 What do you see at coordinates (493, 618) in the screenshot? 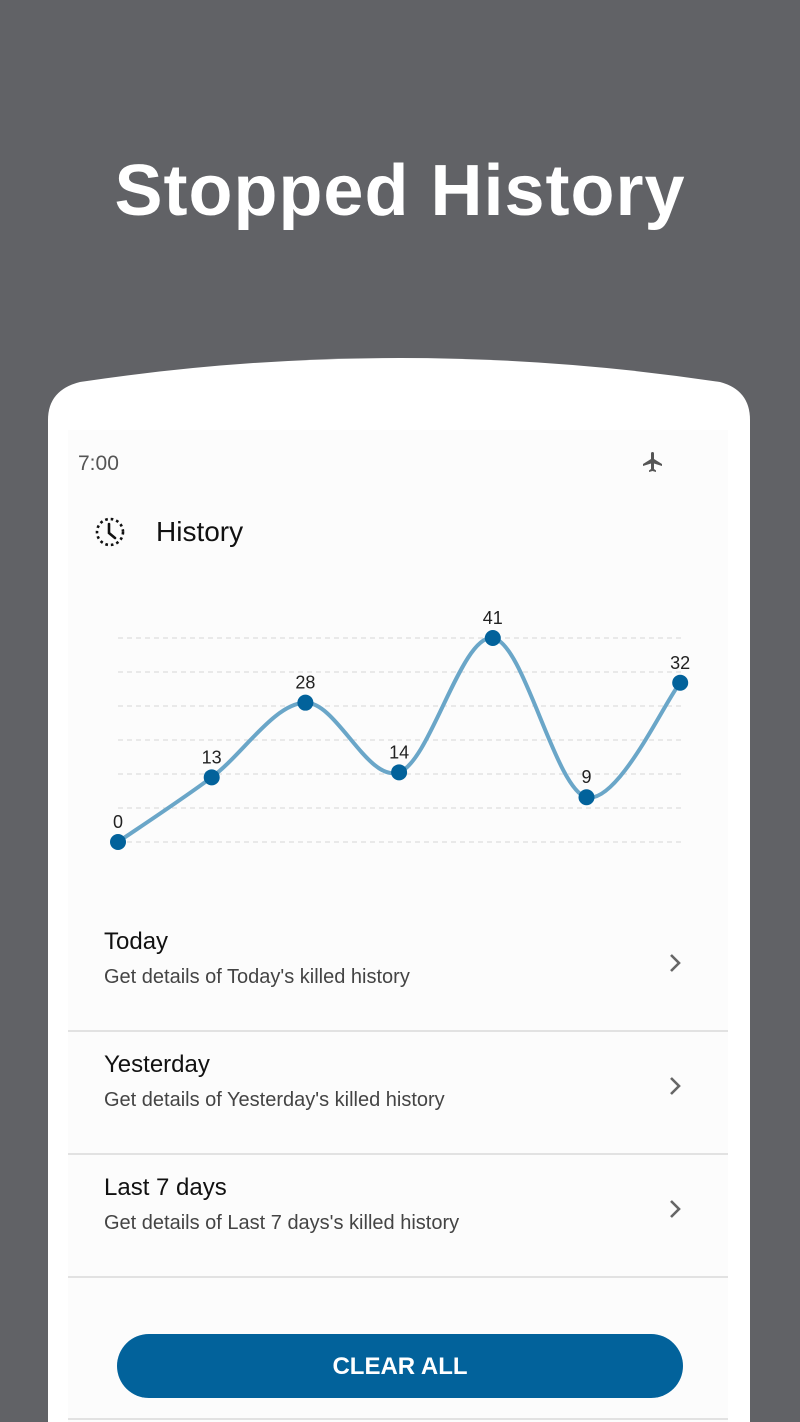
I see `data-label: 41` at bounding box center [493, 618].